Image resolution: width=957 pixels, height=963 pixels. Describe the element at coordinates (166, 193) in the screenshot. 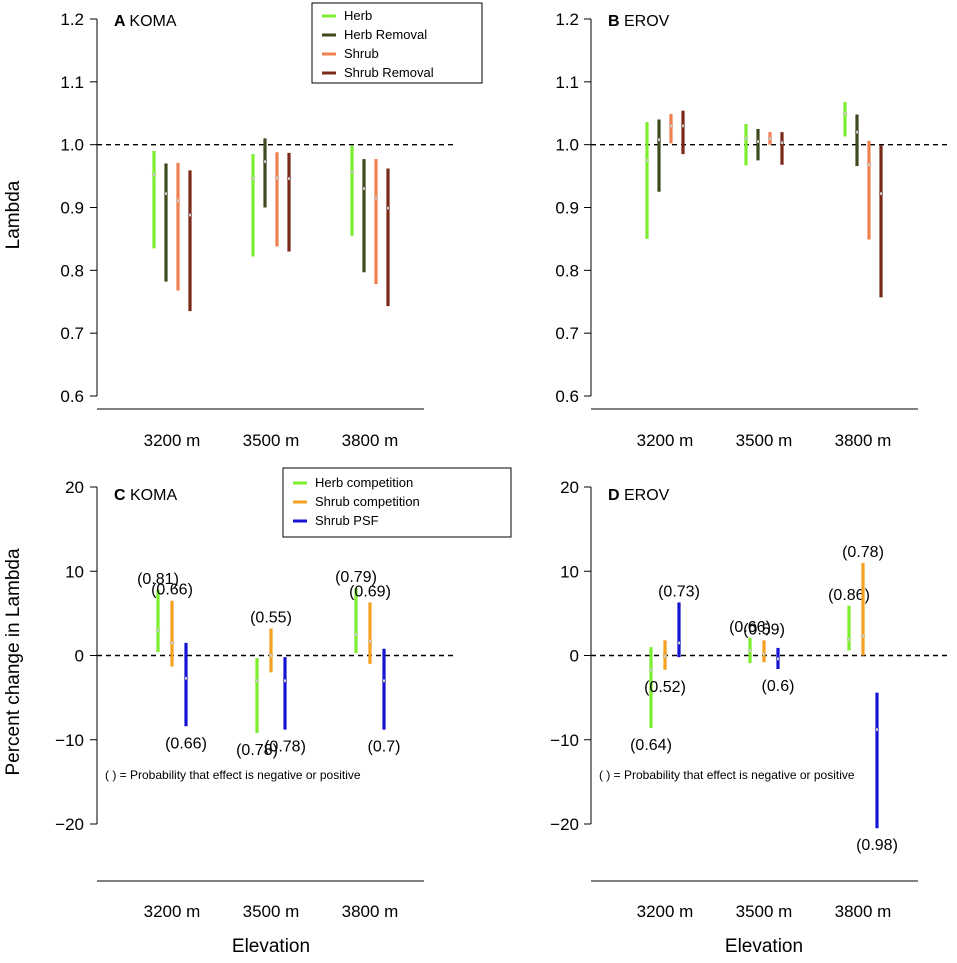

I see `panel-a-herb-removal-mean-3200-m` at that location.